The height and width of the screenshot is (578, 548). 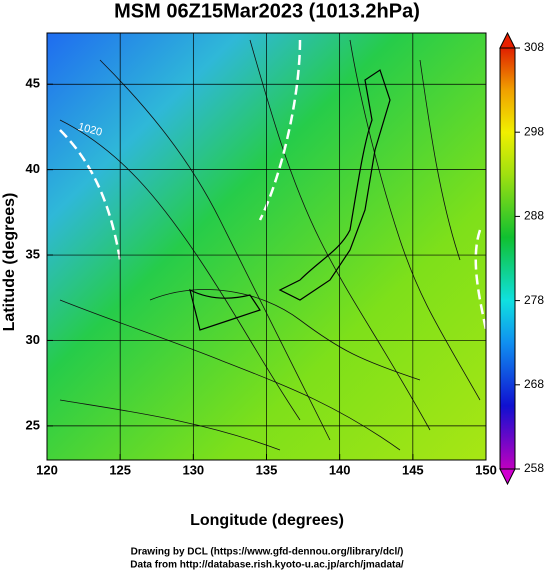 I want to click on x-axis-label: Longitude (degrees), so click(x=267, y=520).